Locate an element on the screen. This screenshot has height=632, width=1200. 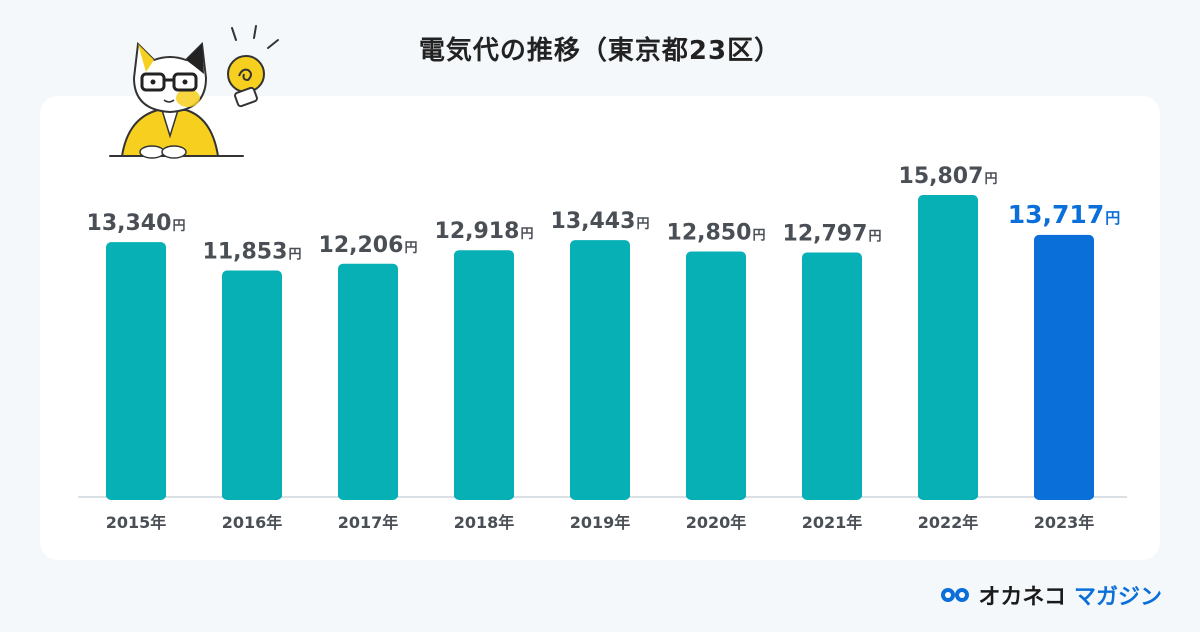
owl-eyes-icon is located at coordinates (955, 595).